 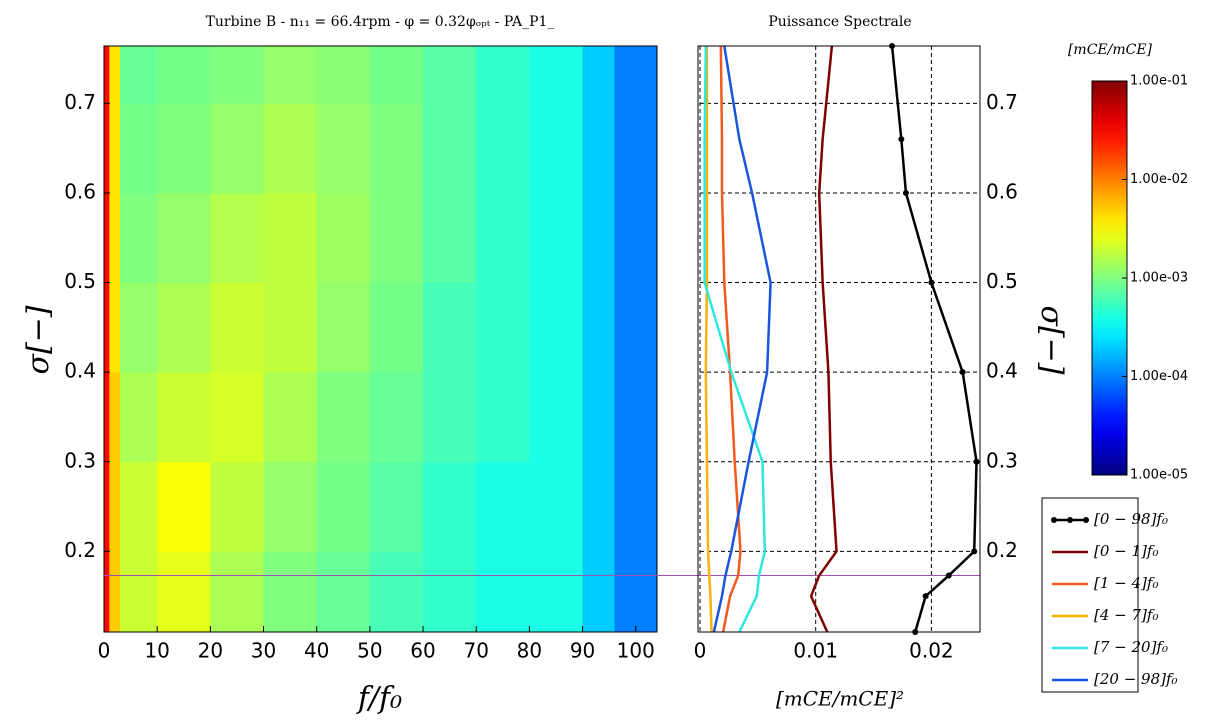 I want to click on colorbar-tick-label: 1.00e-01, so click(x=1159, y=81).